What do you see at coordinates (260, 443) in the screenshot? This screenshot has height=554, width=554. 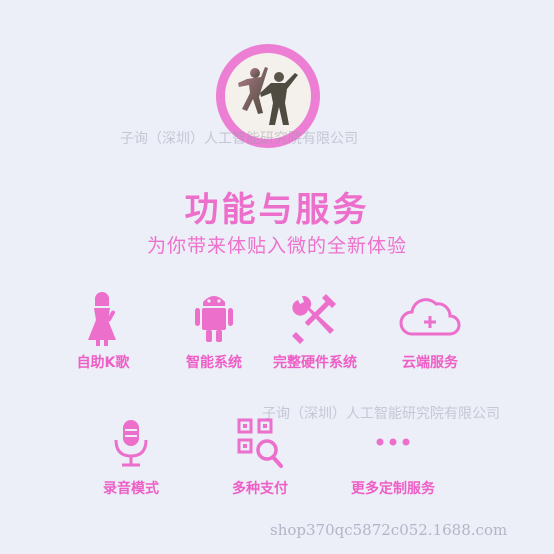 I see `qr-search-icon` at bounding box center [260, 443].